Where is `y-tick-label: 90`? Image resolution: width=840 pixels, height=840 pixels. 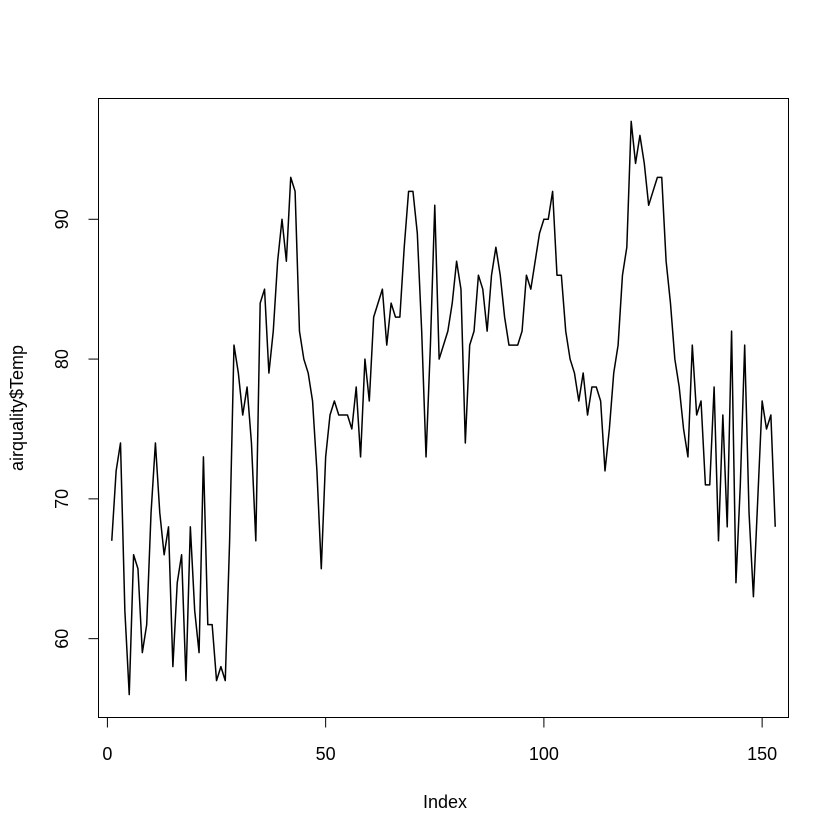 y-tick-label: 90 is located at coordinates (62, 219).